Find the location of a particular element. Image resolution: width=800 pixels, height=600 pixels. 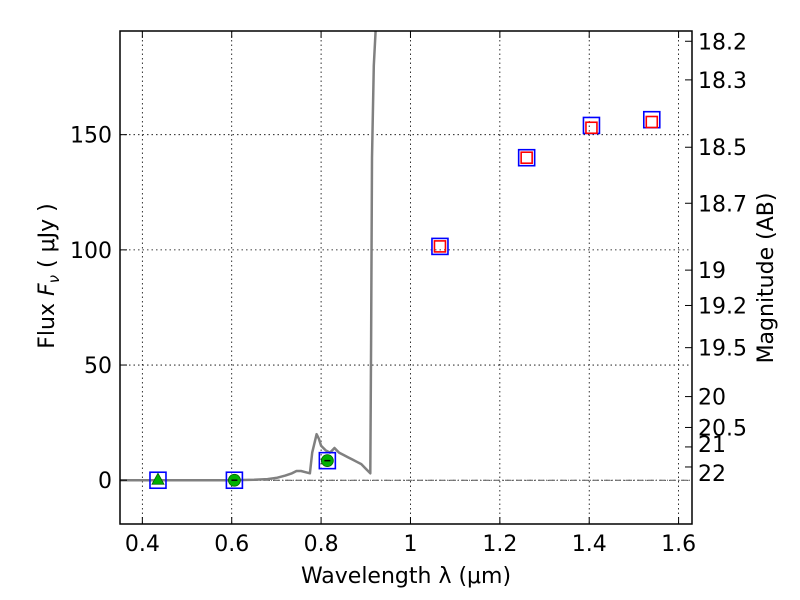

y-axis-label: Flux Fν ( μJy ) is located at coordinates (49, 275).